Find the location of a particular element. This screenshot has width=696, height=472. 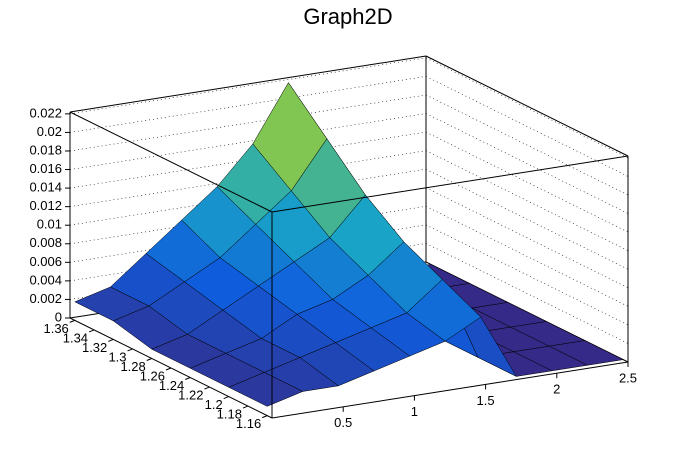

z-tick-label: 0 is located at coordinates (58, 316).